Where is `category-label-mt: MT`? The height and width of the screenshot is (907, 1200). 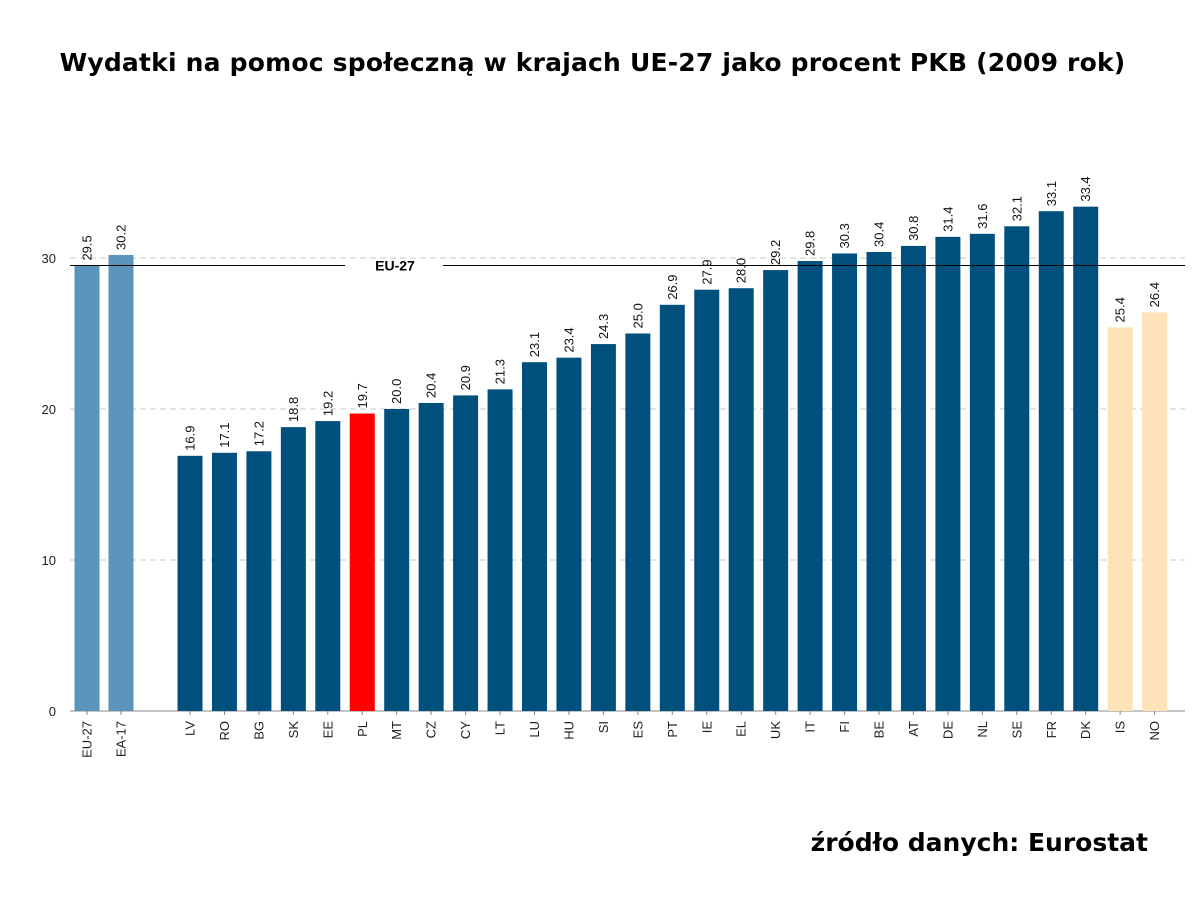 category-label-mt: MT is located at coordinates (396, 730).